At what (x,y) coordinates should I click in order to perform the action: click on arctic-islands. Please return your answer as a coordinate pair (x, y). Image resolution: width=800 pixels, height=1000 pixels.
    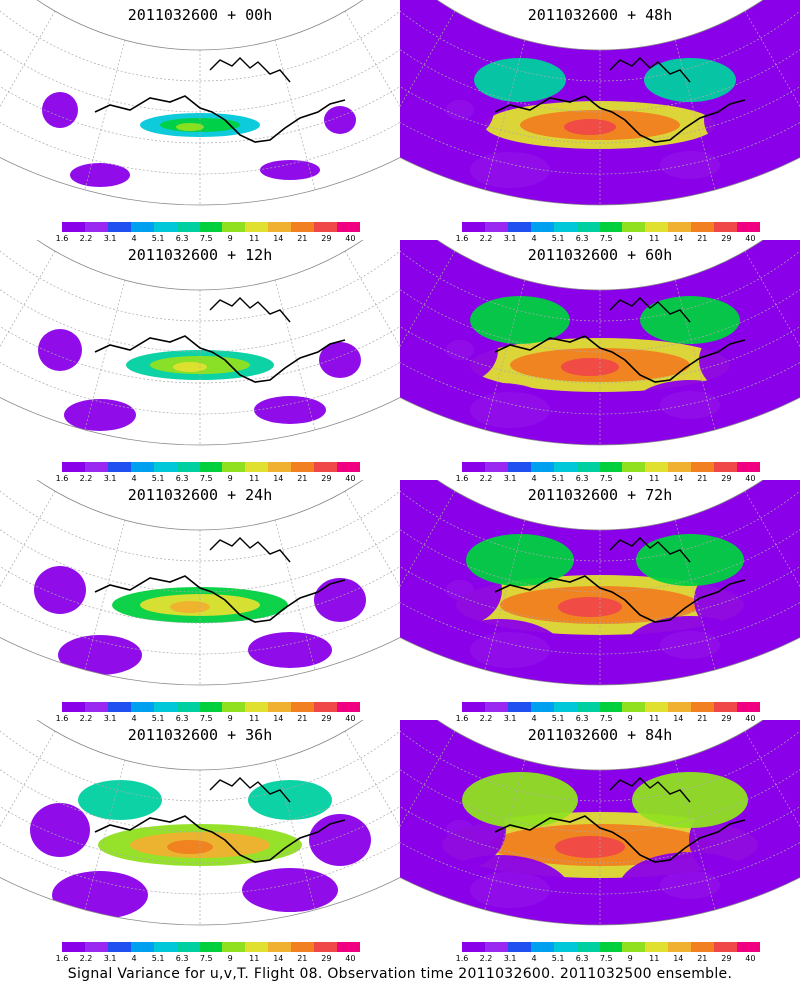
    Looking at the image, I should click on (250, 790).